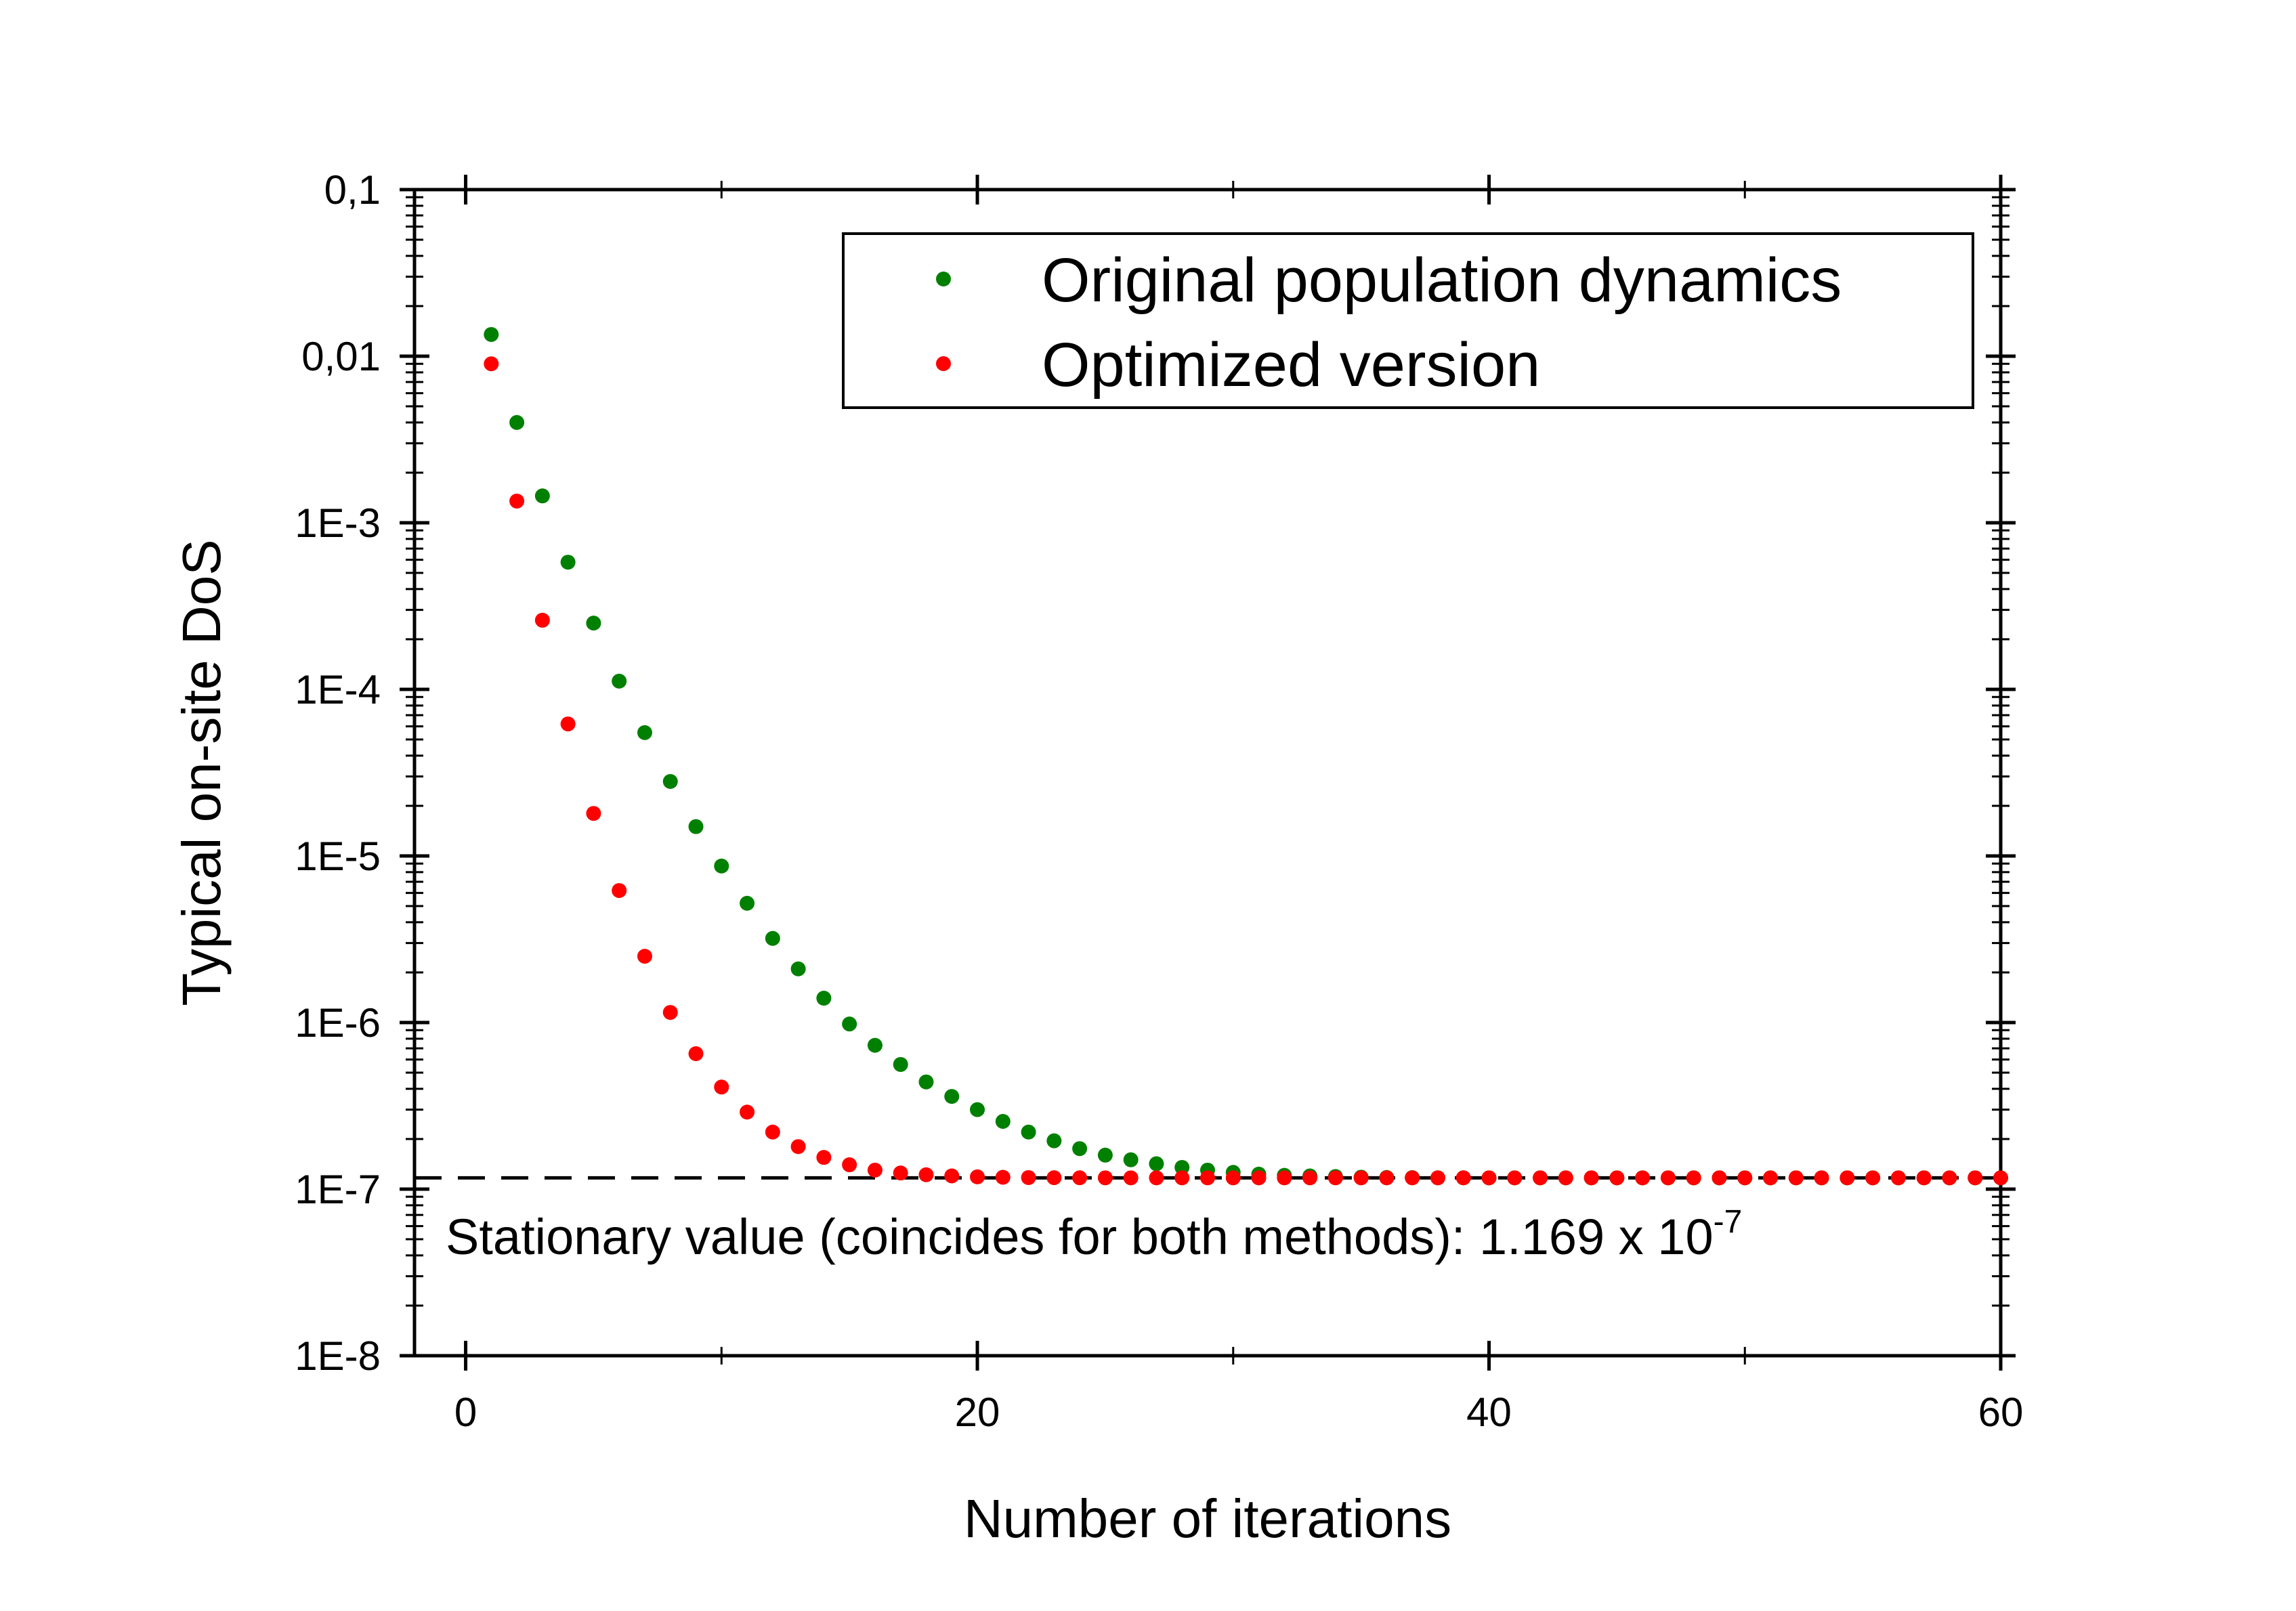  I want to click on legend-box, so click(1408, 320).